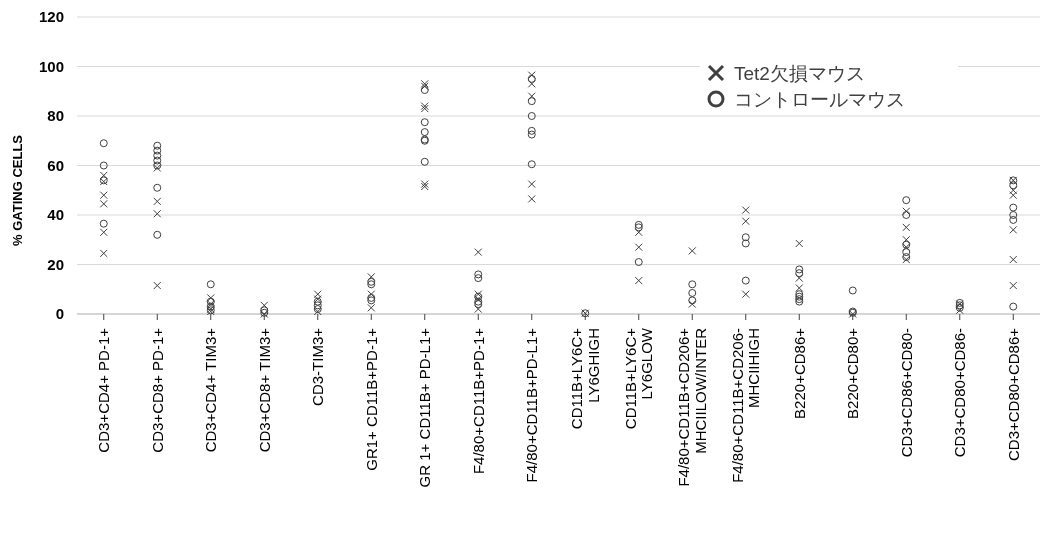 The height and width of the screenshot is (544, 1046). What do you see at coordinates (51, 66) in the screenshot?
I see `y-tick-label: 100` at bounding box center [51, 66].